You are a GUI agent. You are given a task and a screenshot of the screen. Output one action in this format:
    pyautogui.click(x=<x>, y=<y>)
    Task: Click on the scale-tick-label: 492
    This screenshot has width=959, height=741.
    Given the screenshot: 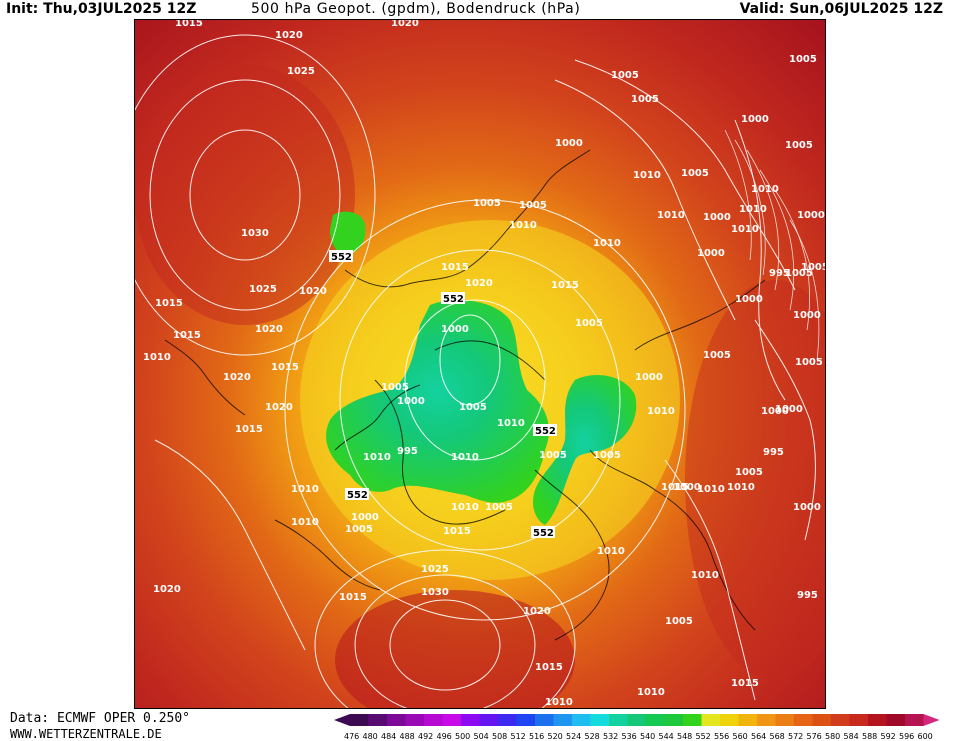 What is the action you would take?
    pyautogui.click(x=425, y=736)
    